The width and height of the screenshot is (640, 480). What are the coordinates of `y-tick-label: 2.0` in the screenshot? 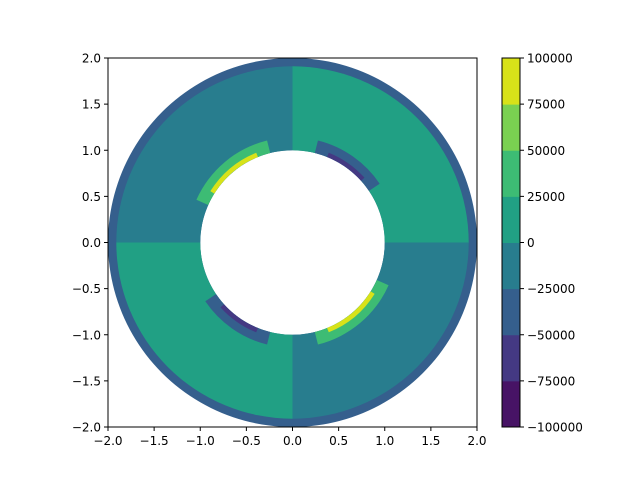 It's located at (91, 59).